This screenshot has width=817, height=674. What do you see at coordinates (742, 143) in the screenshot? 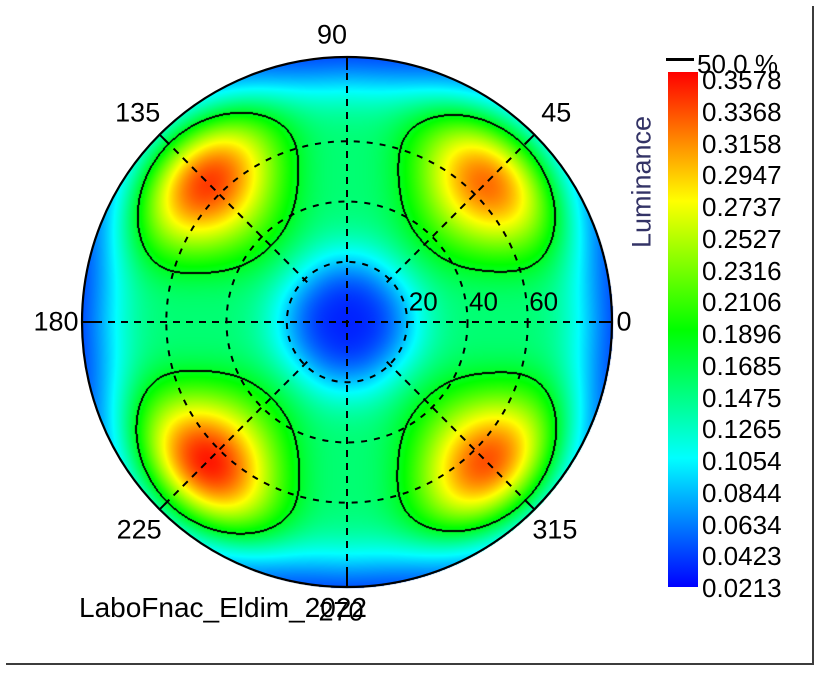
I see `colorbar-tick-label: 0.3158` at bounding box center [742, 143].